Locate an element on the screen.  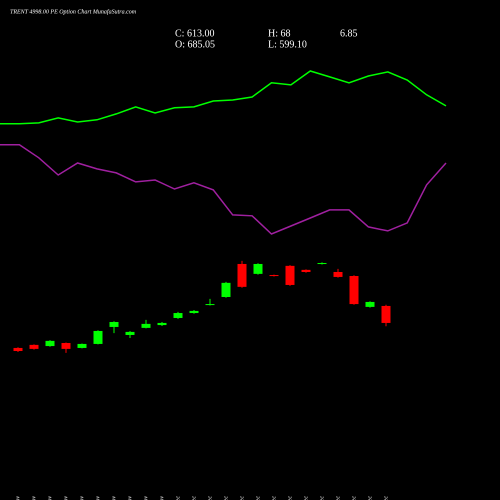
x-tick-label: 21 Nov is located at coordinates (82, 498).